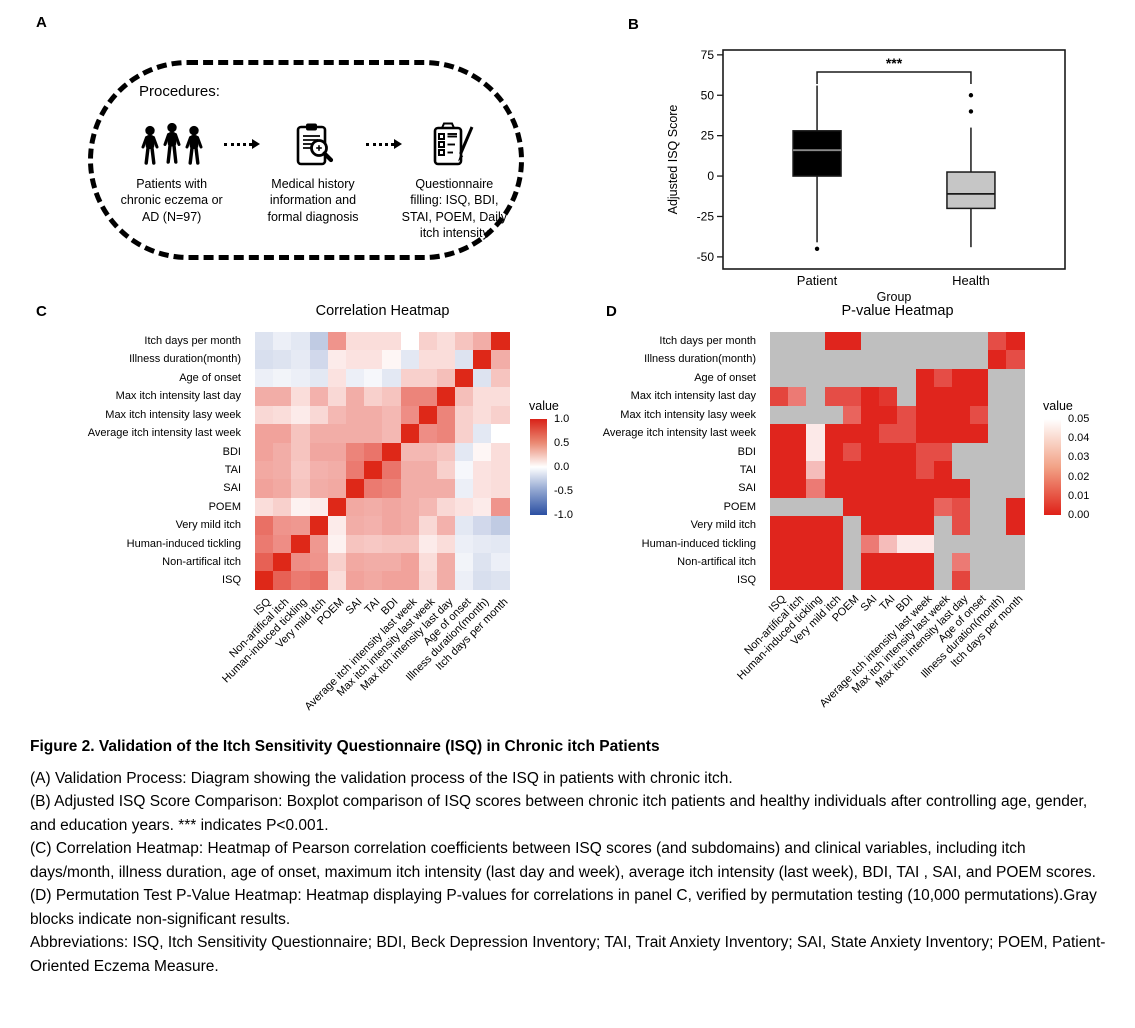  What do you see at coordinates (693, 396) in the screenshot?
I see `heatmap-row-label: Max itch intensity last day` at bounding box center [693, 396].